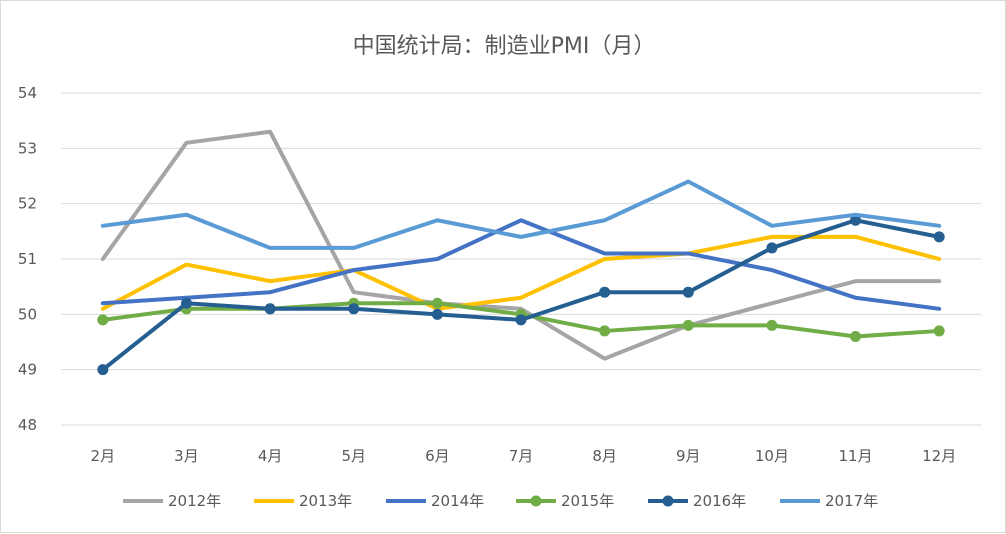  What do you see at coordinates (457, 501) in the screenshot?
I see `legend-label: 2014年` at bounding box center [457, 501].